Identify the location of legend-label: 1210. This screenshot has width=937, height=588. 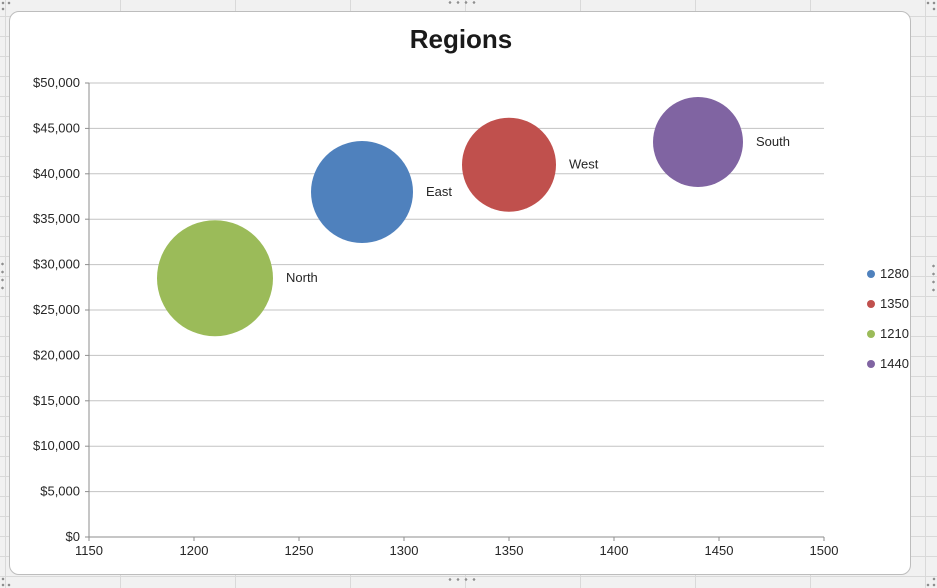
(894, 333).